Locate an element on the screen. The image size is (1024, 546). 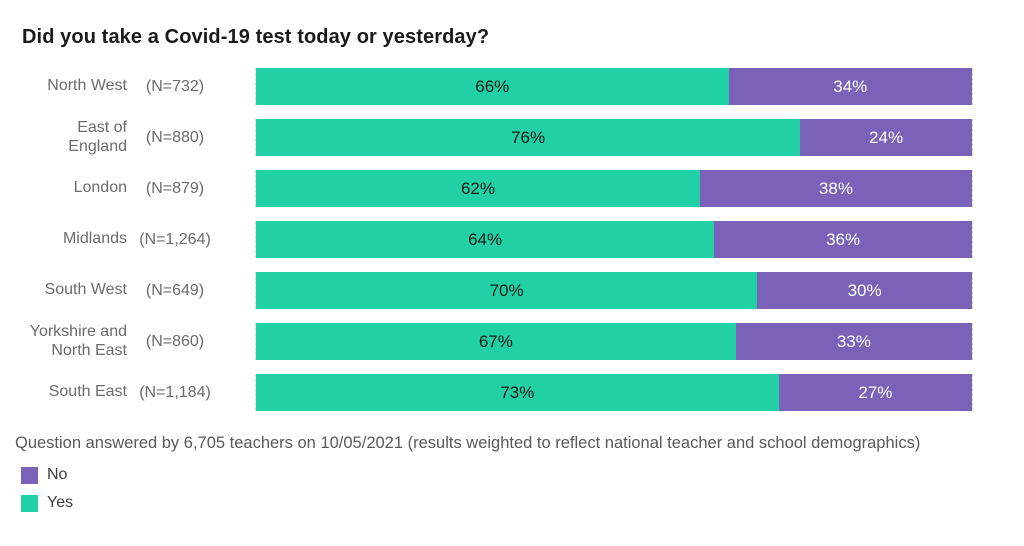
row-bar-track: 62% 38% is located at coordinates (614, 188).